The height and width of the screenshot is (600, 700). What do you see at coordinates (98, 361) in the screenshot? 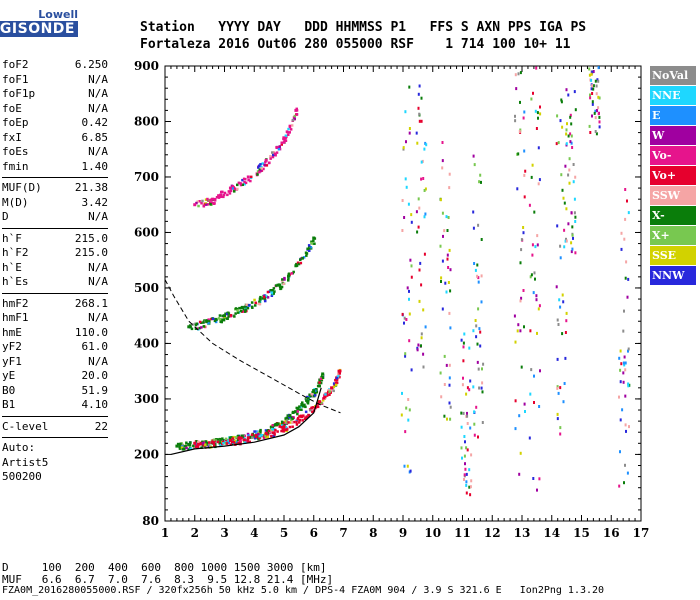
I see `param-value: N/A` at bounding box center [98, 361].